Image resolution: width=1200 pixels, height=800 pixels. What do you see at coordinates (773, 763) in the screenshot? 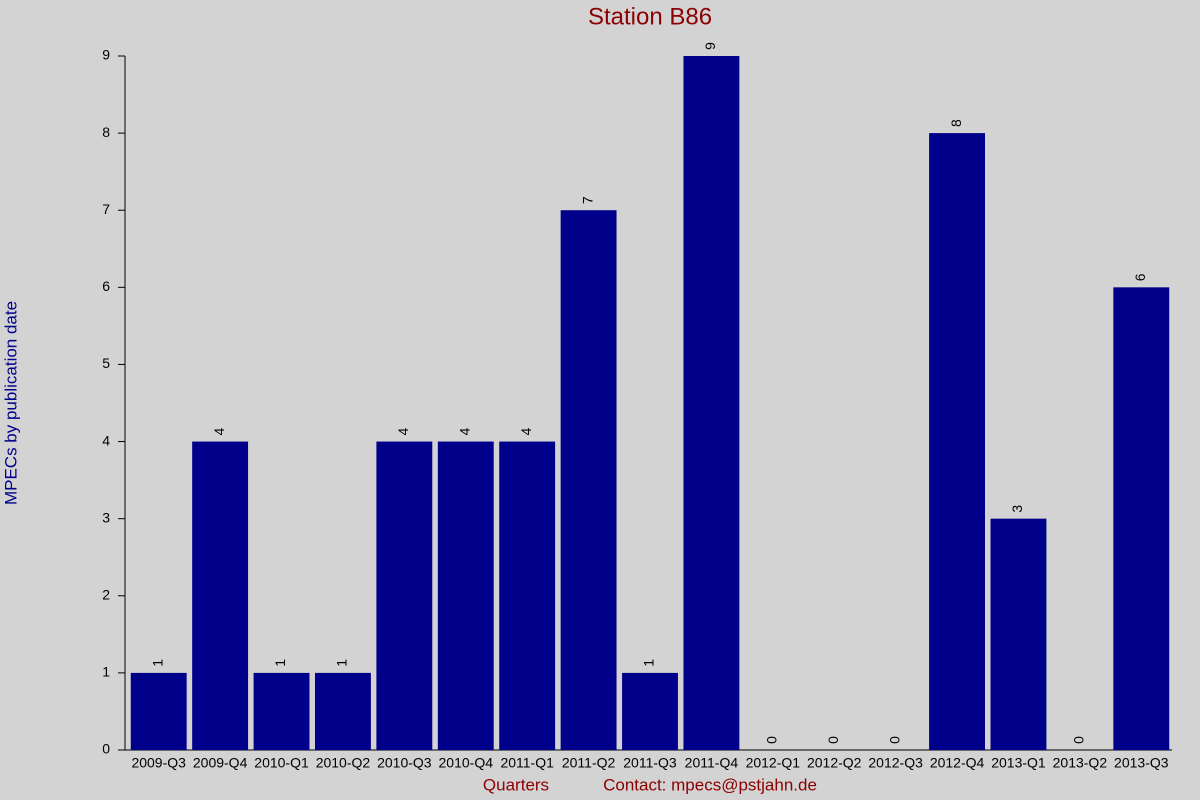
I see `x-tick-label: 2012-Q1` at bounding box center [773, 763].